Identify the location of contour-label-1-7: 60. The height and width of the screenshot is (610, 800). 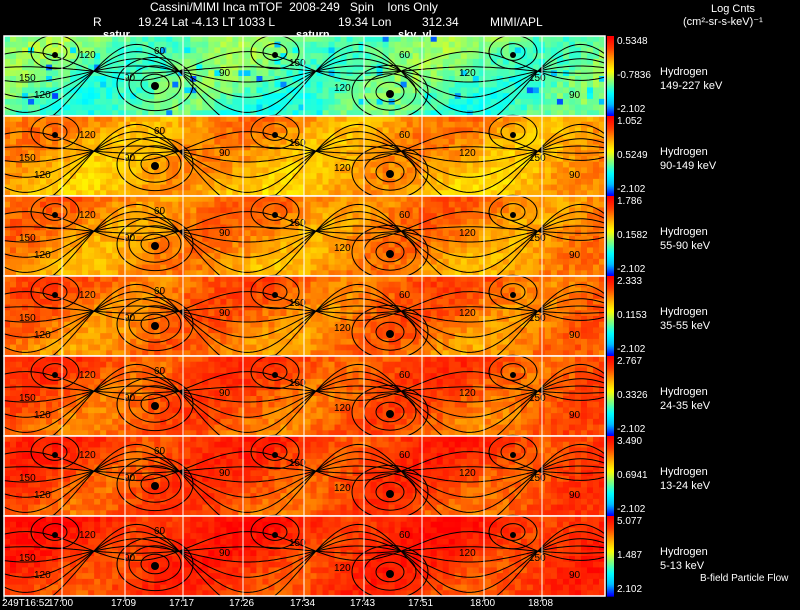
(405, 135).